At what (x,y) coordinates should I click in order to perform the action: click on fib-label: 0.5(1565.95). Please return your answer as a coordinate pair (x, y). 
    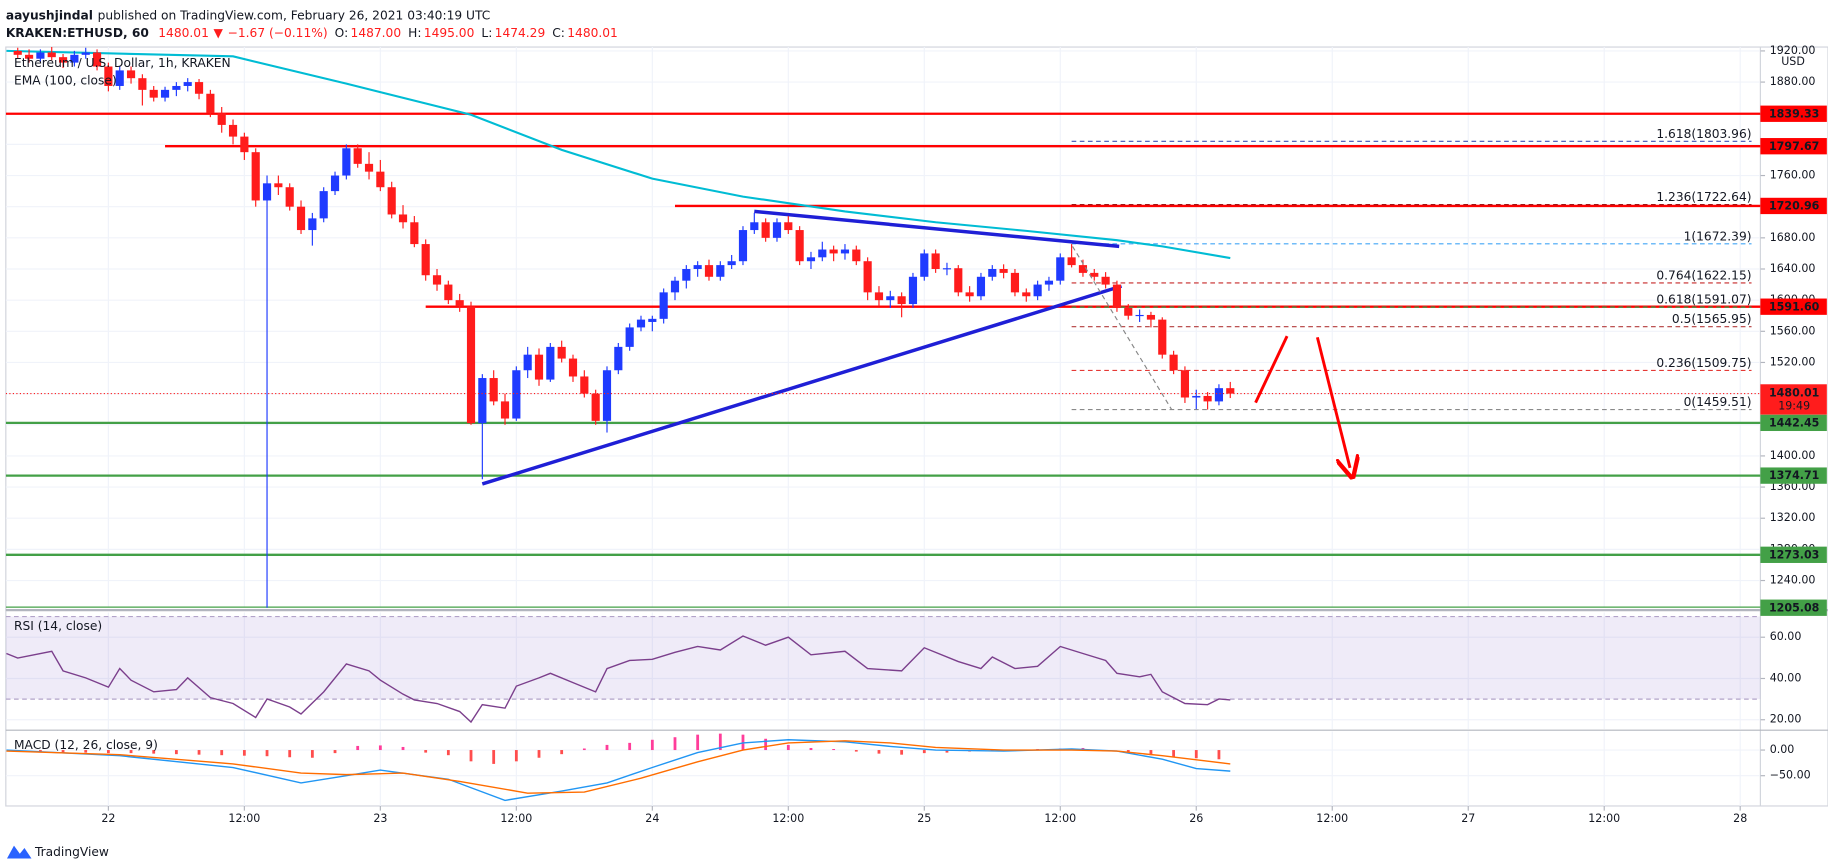
    Looking at the image, I should click on (1712, 319).